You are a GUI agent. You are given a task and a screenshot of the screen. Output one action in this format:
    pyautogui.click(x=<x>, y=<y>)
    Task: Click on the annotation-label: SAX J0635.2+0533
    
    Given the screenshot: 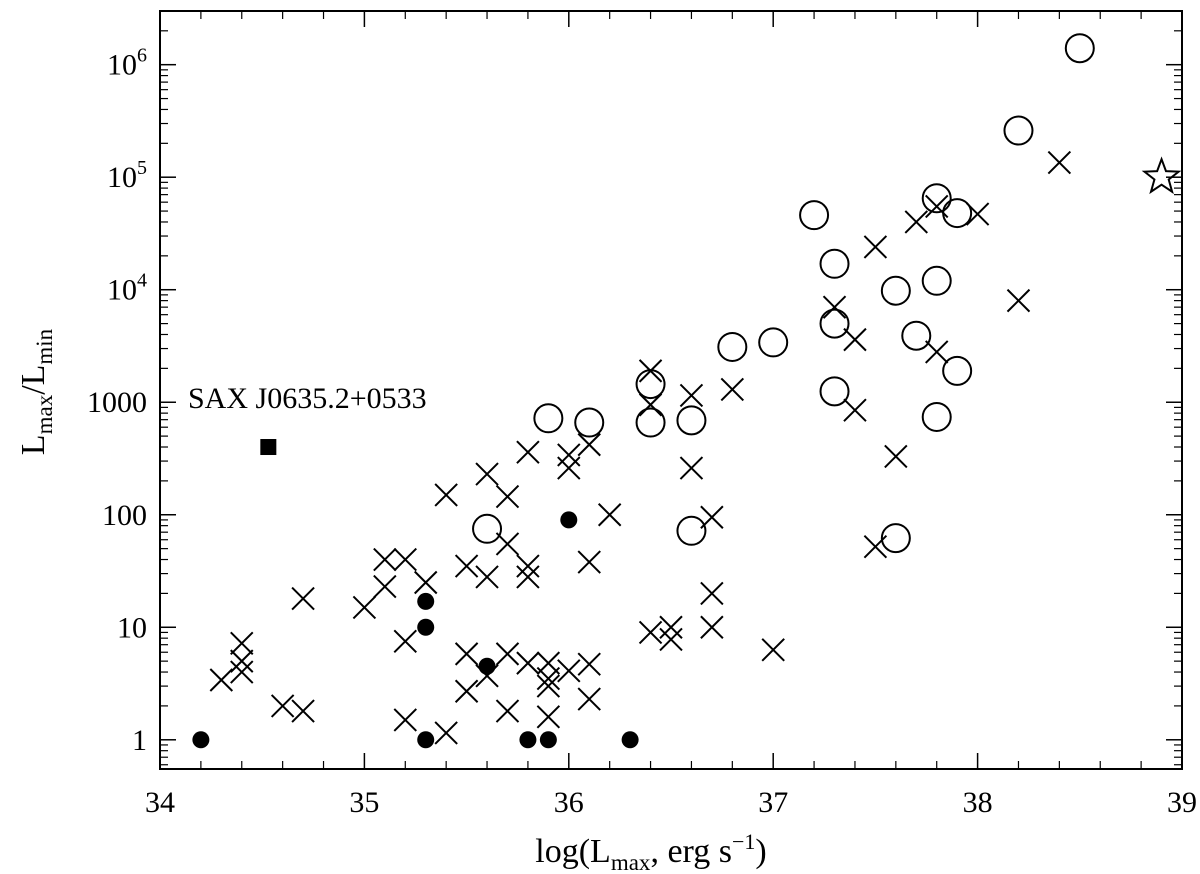 What is the action you would take?
    pyautogui.click(x=307, y=398)
    